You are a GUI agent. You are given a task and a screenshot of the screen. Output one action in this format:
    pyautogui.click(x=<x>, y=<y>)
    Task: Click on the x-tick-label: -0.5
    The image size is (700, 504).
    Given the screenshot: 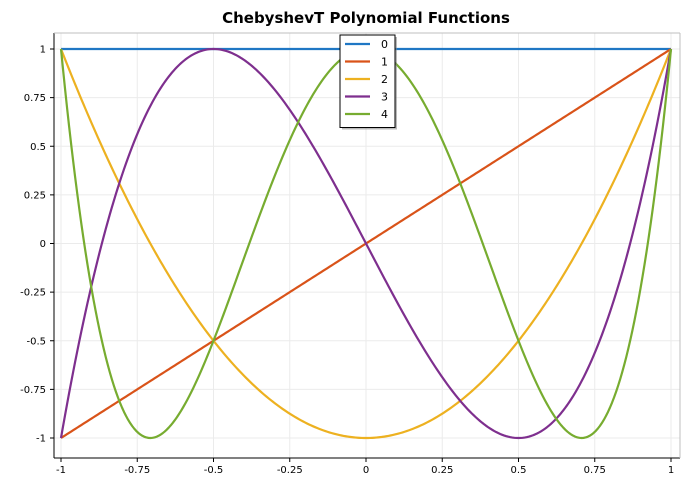 What is the action you would take?
    pyautogui.click(x=214, y=470)
    